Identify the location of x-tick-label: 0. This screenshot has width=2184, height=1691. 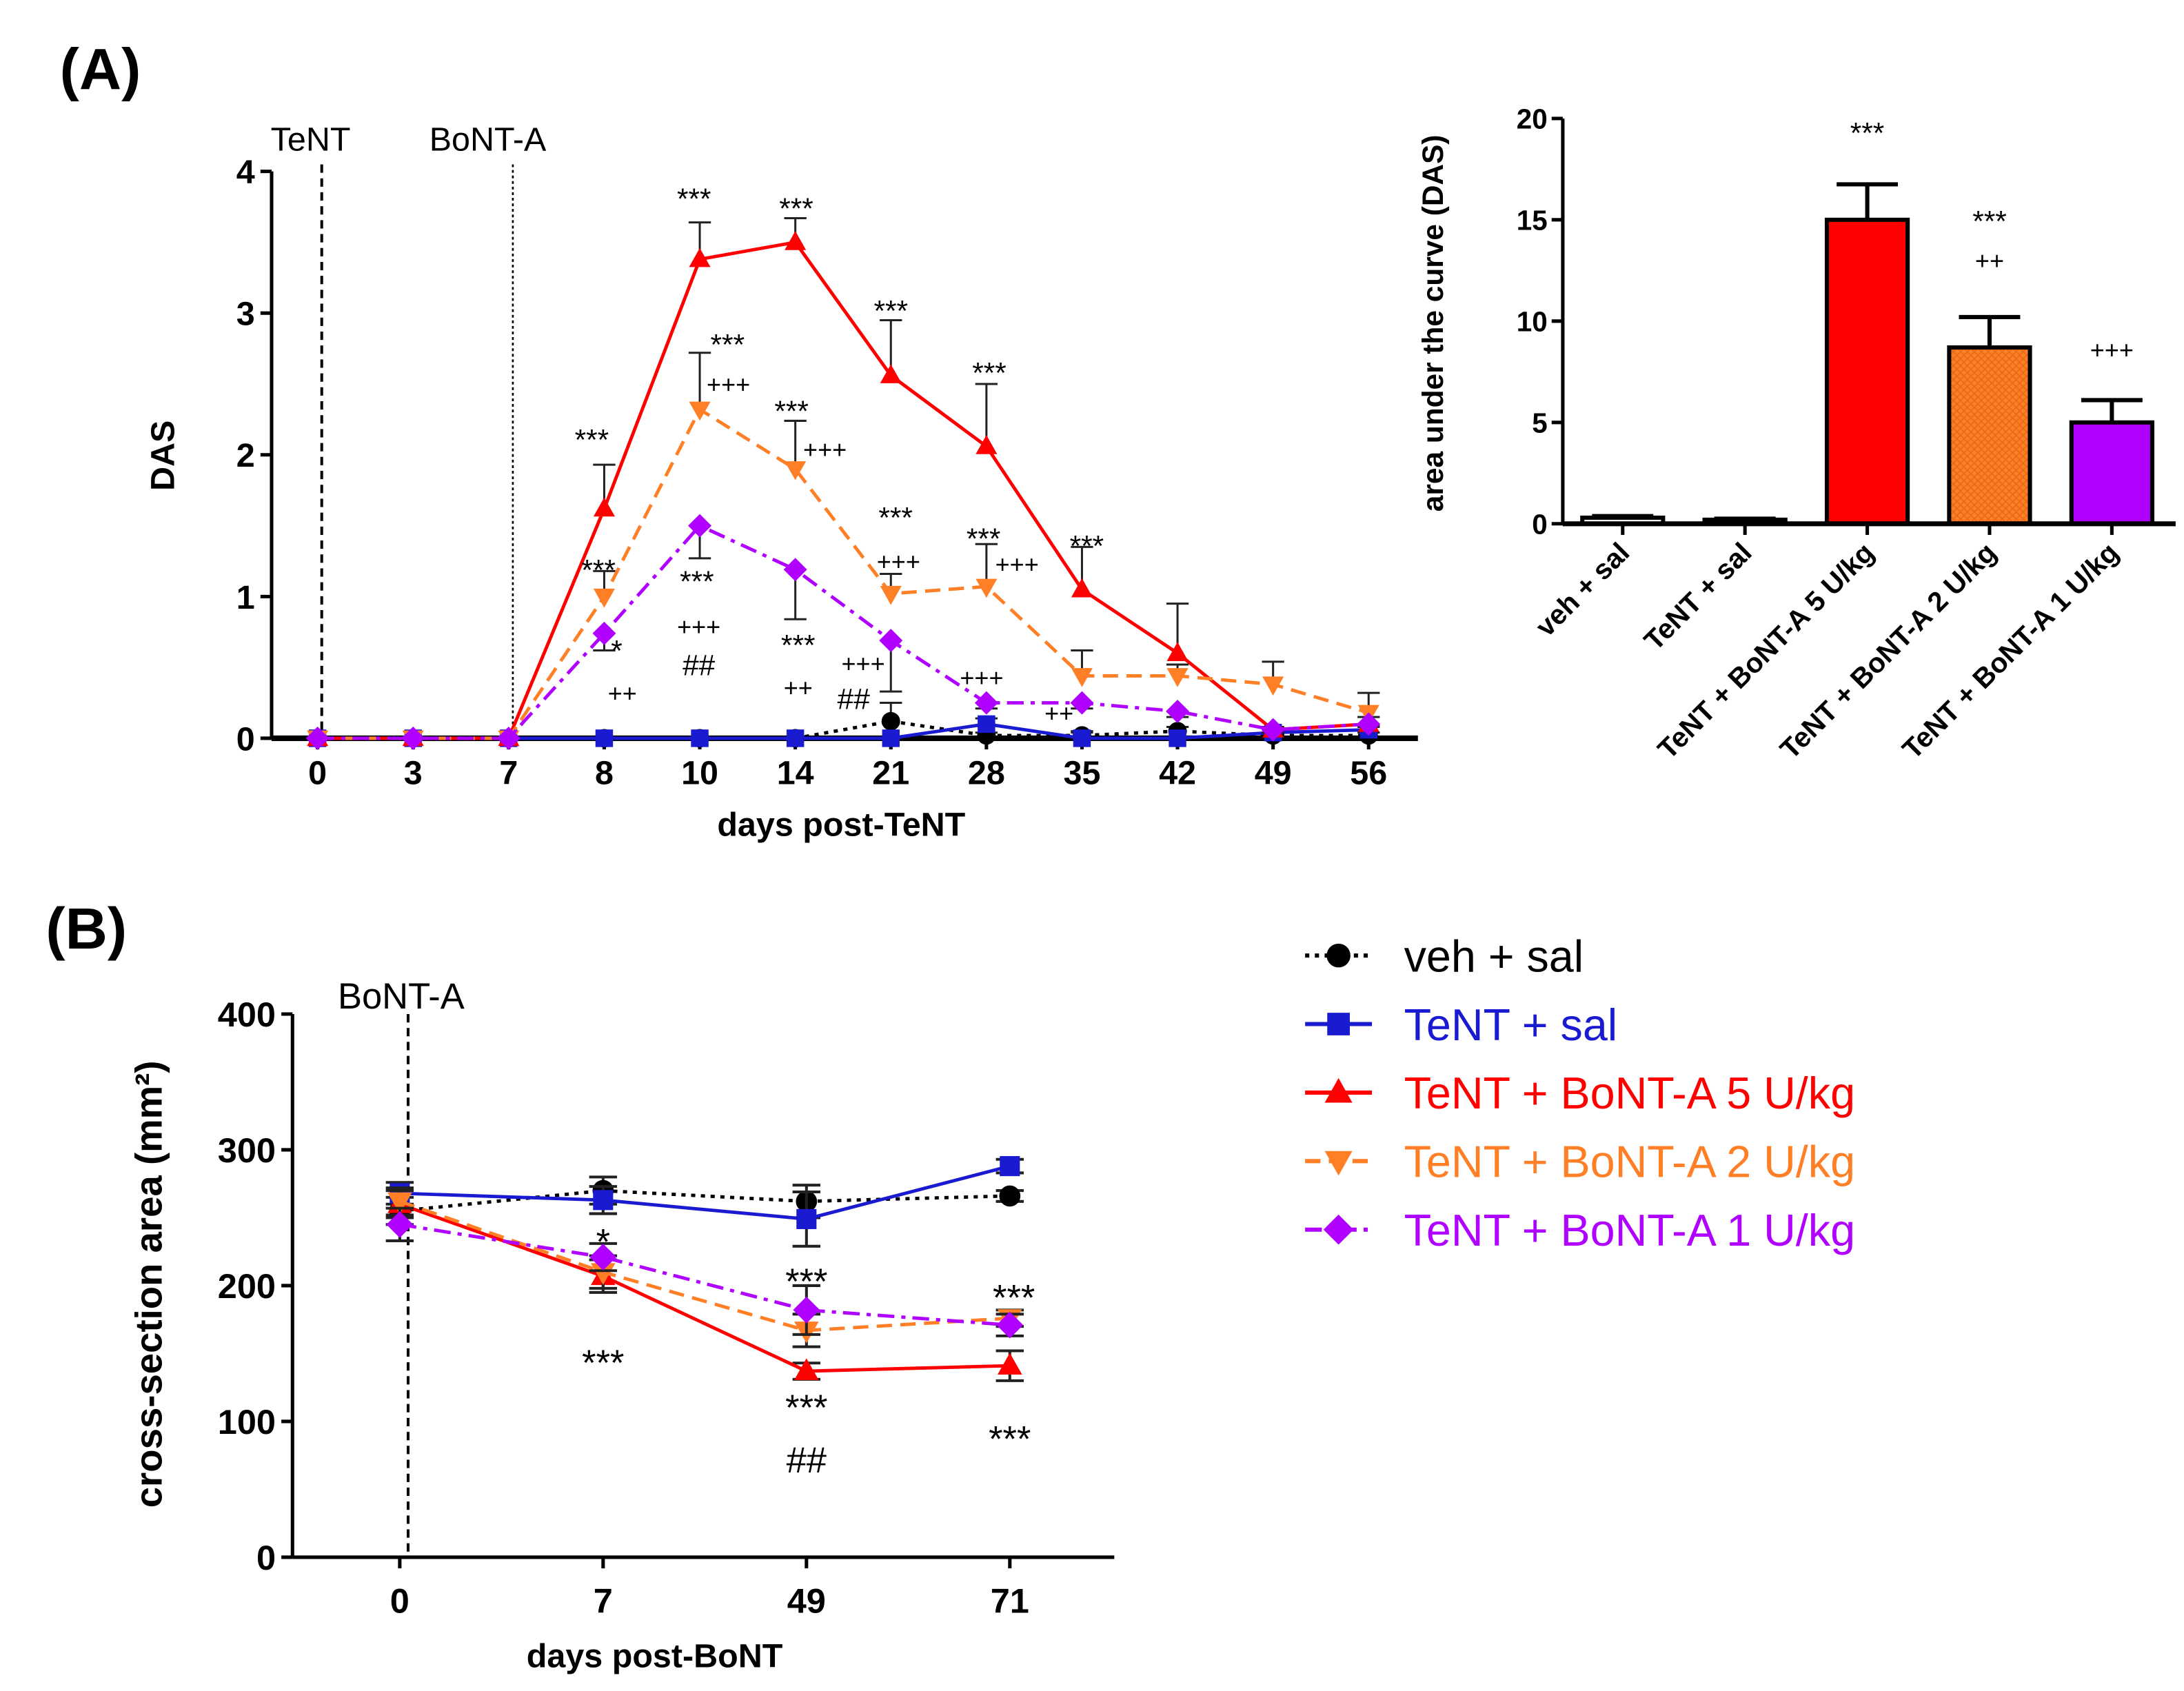
(400, 1601).